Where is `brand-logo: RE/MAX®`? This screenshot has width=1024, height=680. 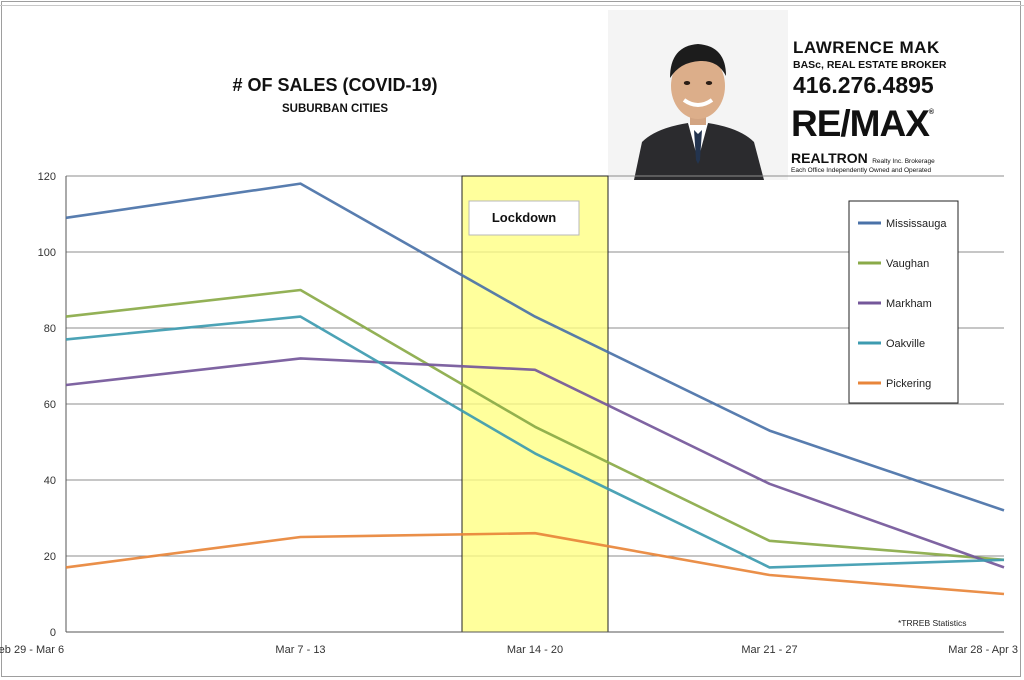
brand-logo: RE/MAX® is located at coordinates (862, 123).